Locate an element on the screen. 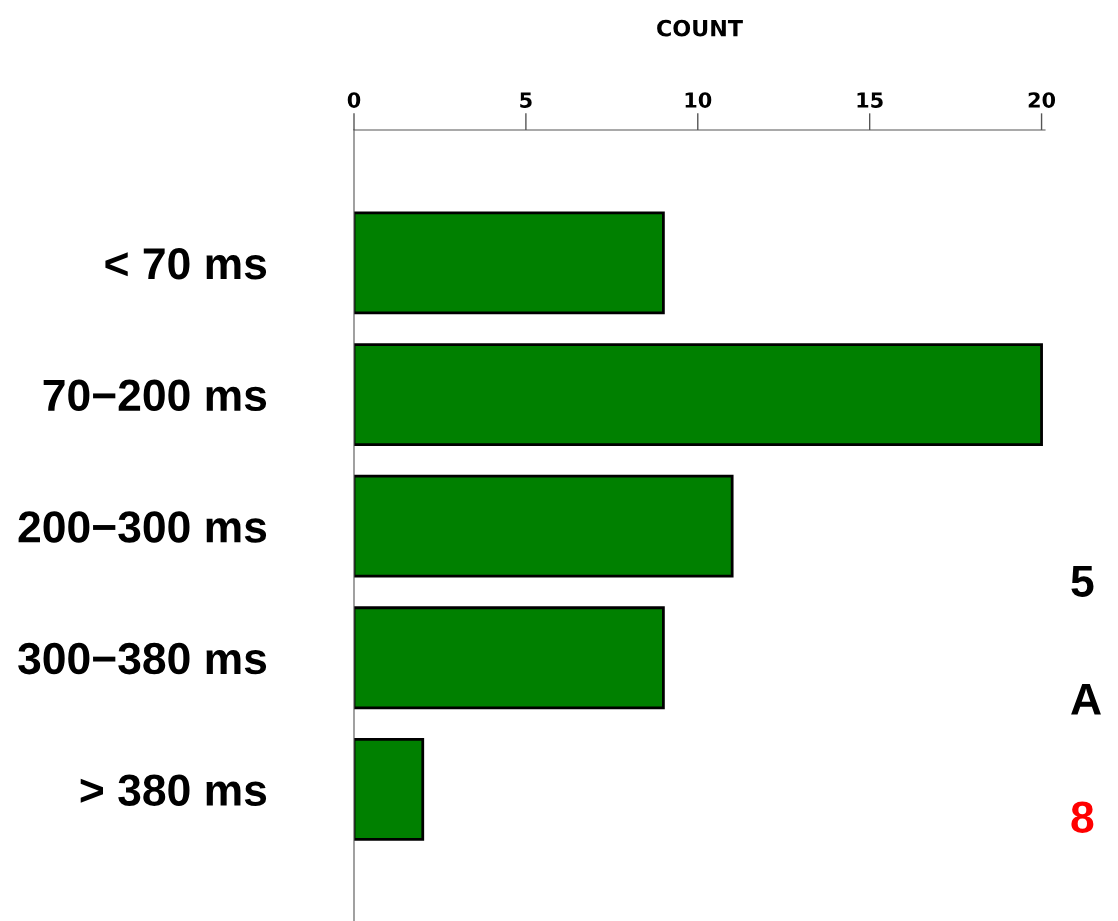 Image resolution: width=1118 pixels, height=921 pixels. x-tick-label: 20 is located at coordinates (1042, 100).